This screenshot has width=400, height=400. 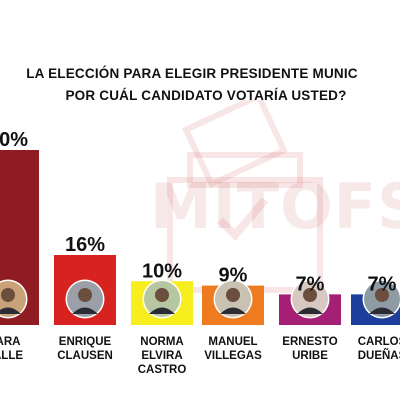 What do you see at coordinates (192, 73) in the screenshot?
I see `chart-title-line-1: LA ELECCIÓN PARA ELEGIR PRESIDENTE MUNIC` at bounding box center [192, 73].